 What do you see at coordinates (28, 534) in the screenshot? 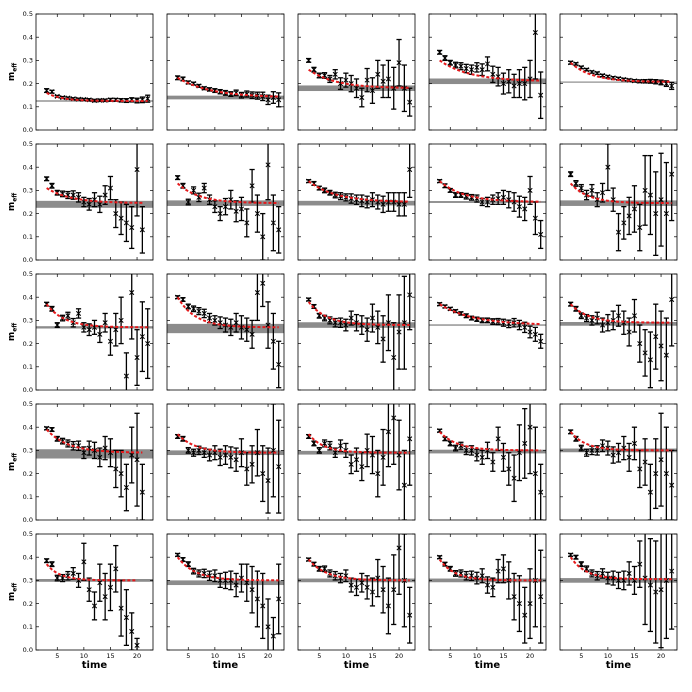
I see `y-tick-label: 0.5` at bounding box center [28, 534].